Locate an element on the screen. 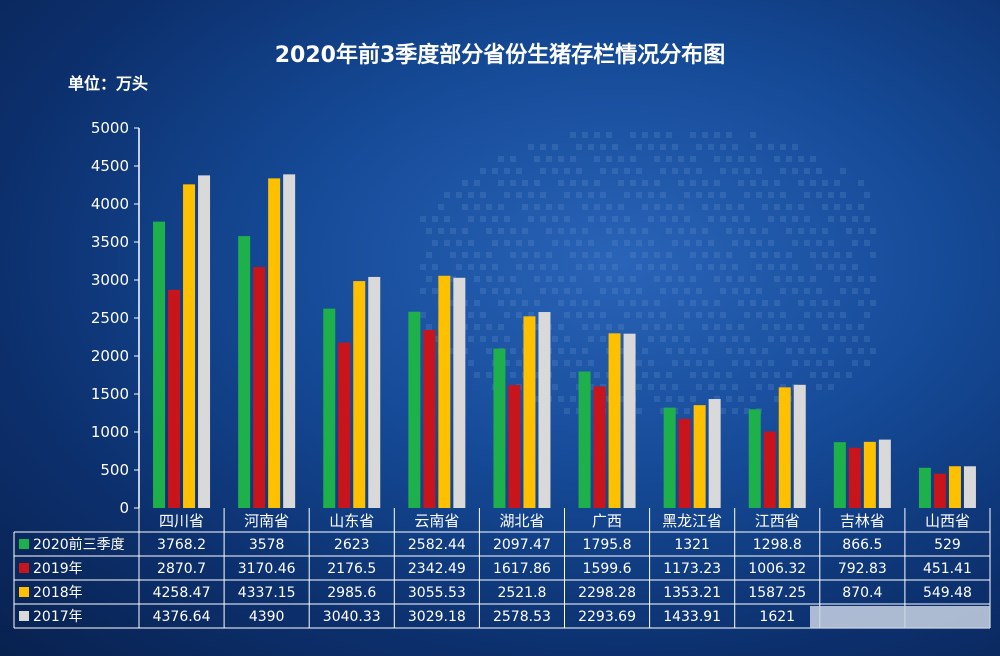 Image resolution: width=1000 pixels, height=656 pixels. table-cell: 4390 is located at coordinates (267, 617).